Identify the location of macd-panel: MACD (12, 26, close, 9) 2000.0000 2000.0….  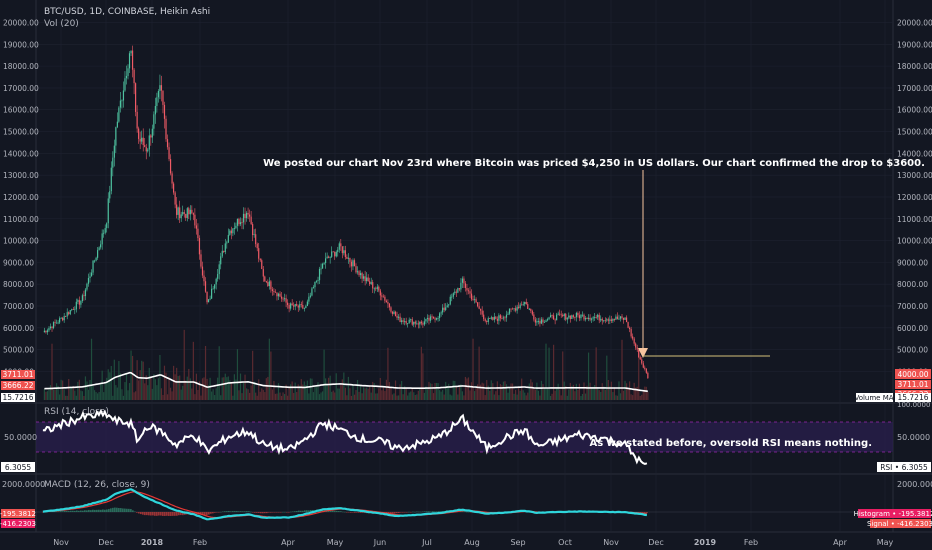
(466, 504).